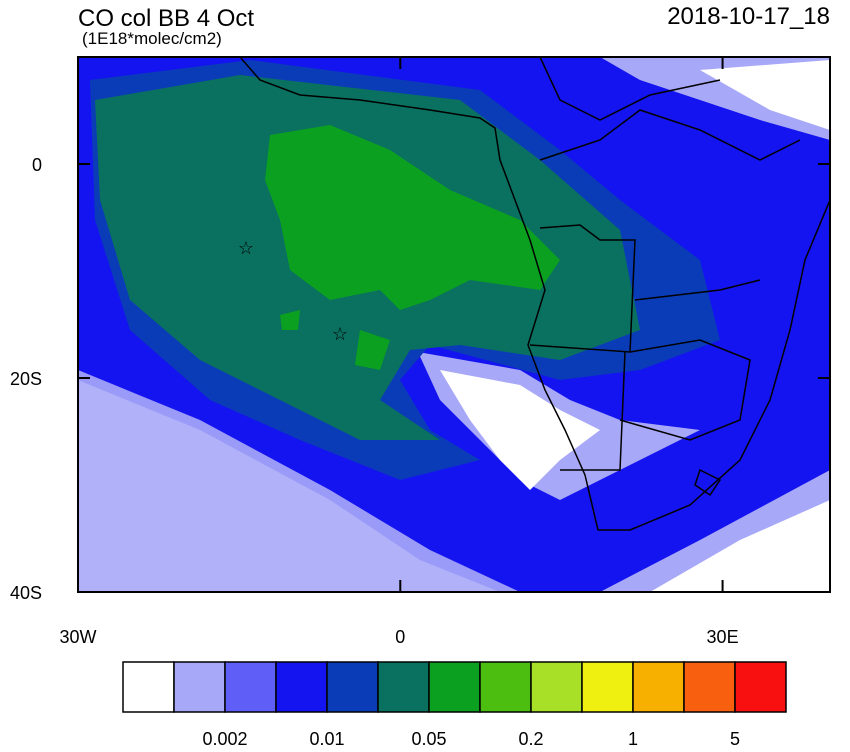 This screenshot has width=850, height=752. What do you see at coordinates (293, 291) in the screenshot?
I see `site-markers: ☆ ☆` at bounding box center [293, 291].